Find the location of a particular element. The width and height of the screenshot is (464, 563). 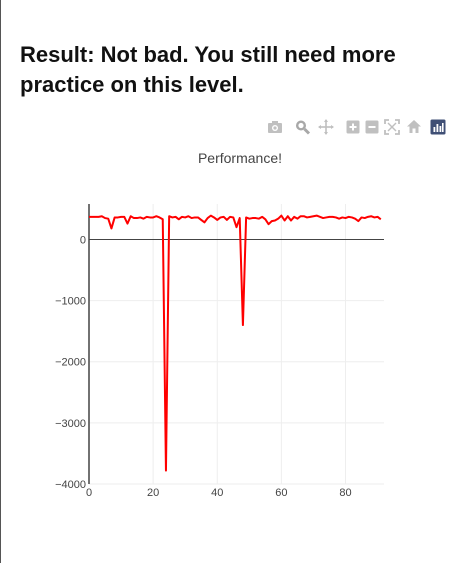

y-tick-label: −4000 is located at coordinates (70, 485).